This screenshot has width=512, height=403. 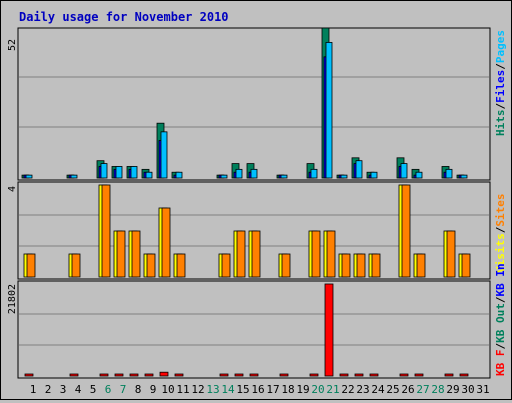 What do you see at coordinates (138, 389) in the screenshot?
I see `x-tick-label: 8` at bounding box center [138, 389].